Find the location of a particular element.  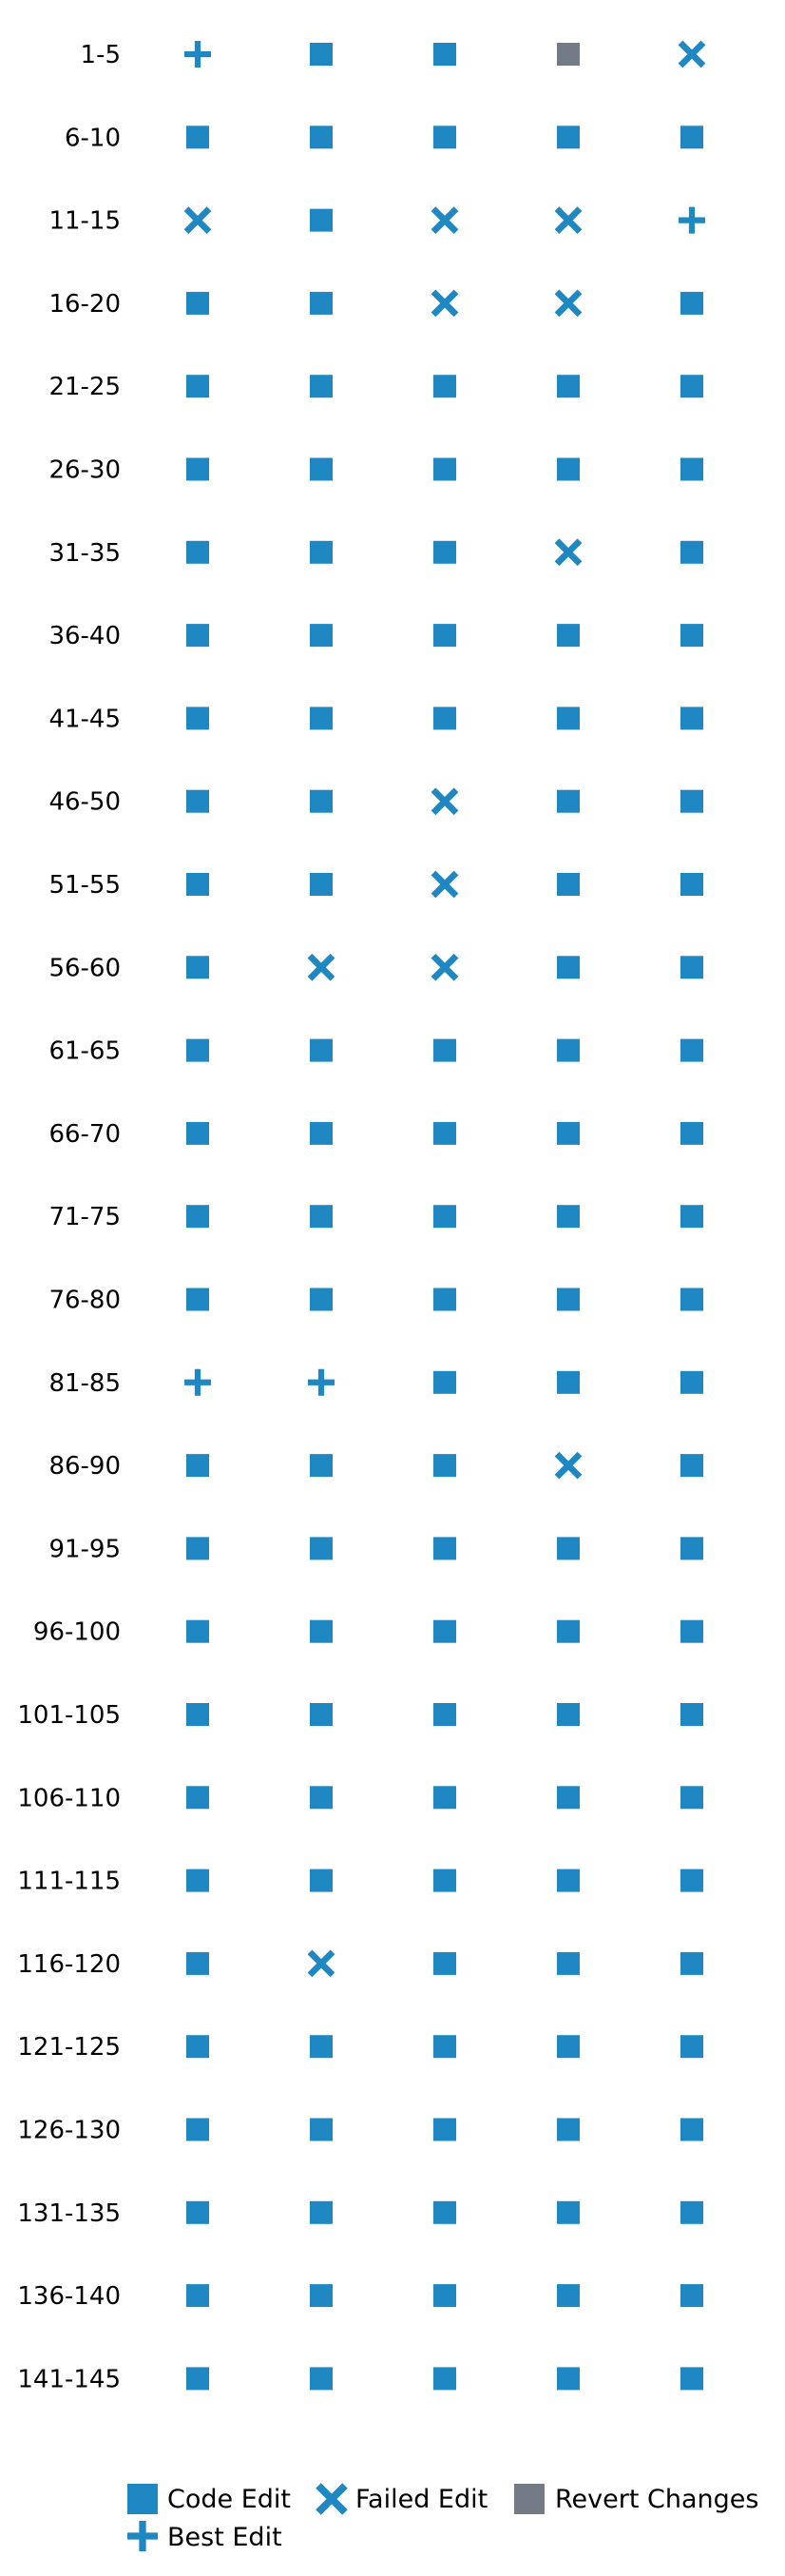

row-label: 26-30 is located at coordinates (84, 470).